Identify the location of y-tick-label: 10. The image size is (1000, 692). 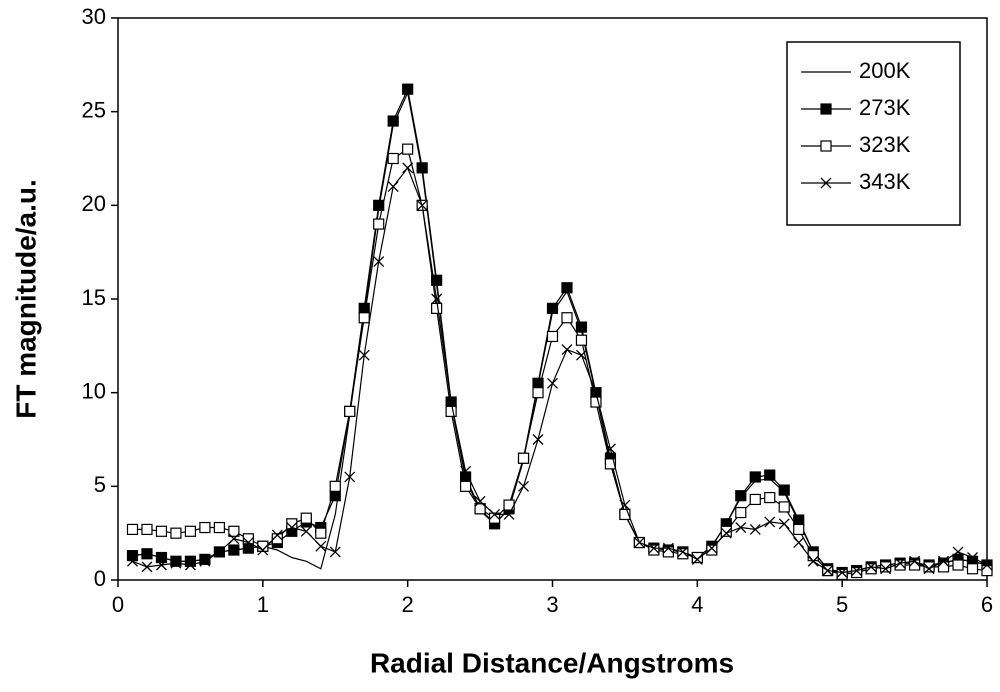
(94, 390).